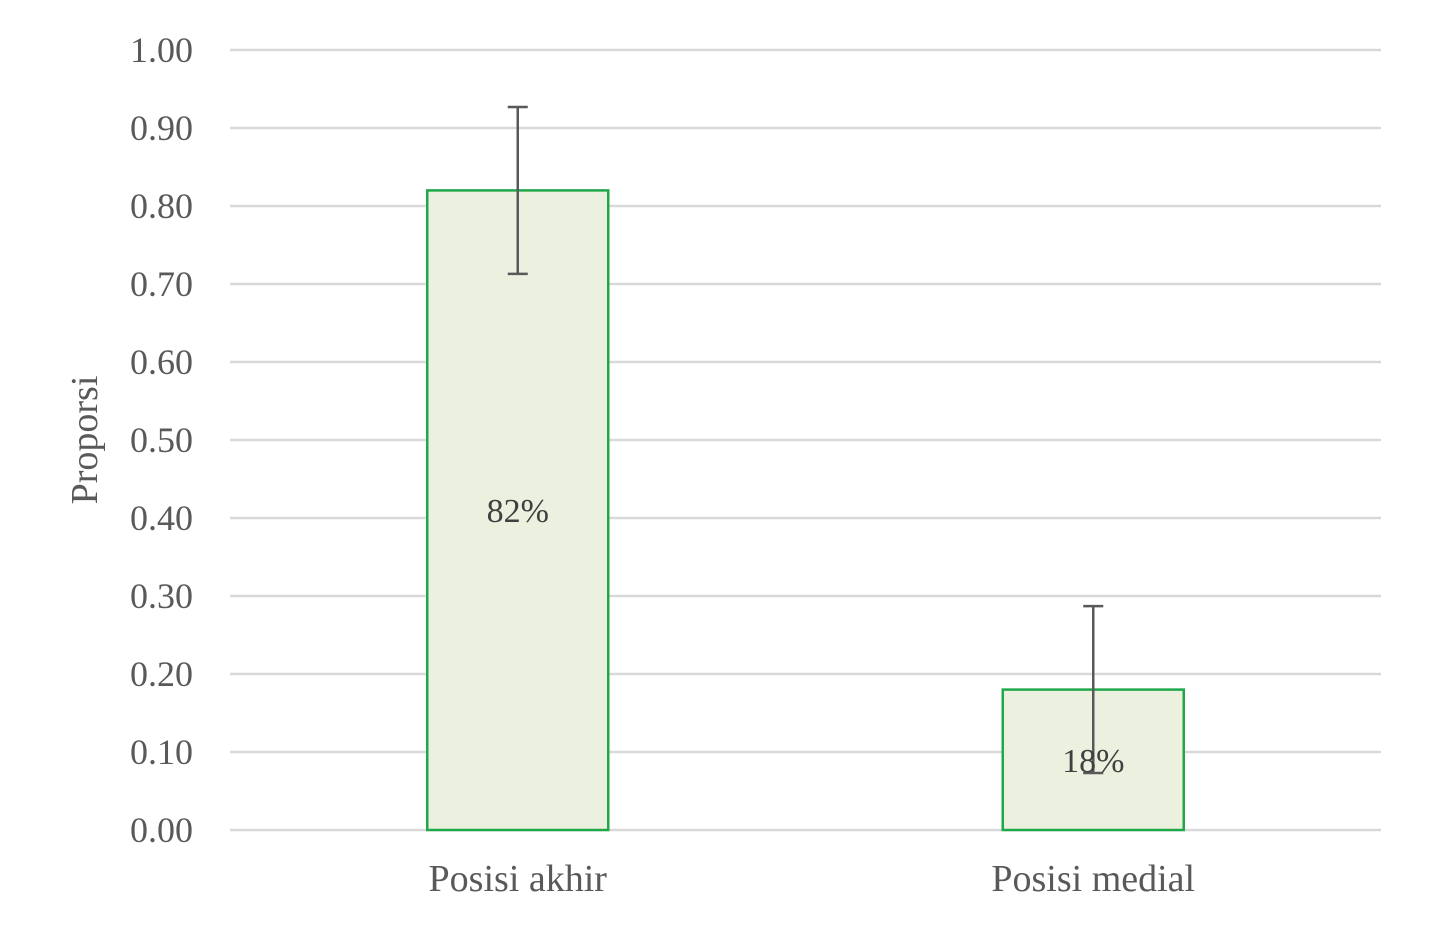 Image resolution: width=1439 pixels, height=935 pixels. I want to click on y-tick-label: 0.30, so click(161, 596).